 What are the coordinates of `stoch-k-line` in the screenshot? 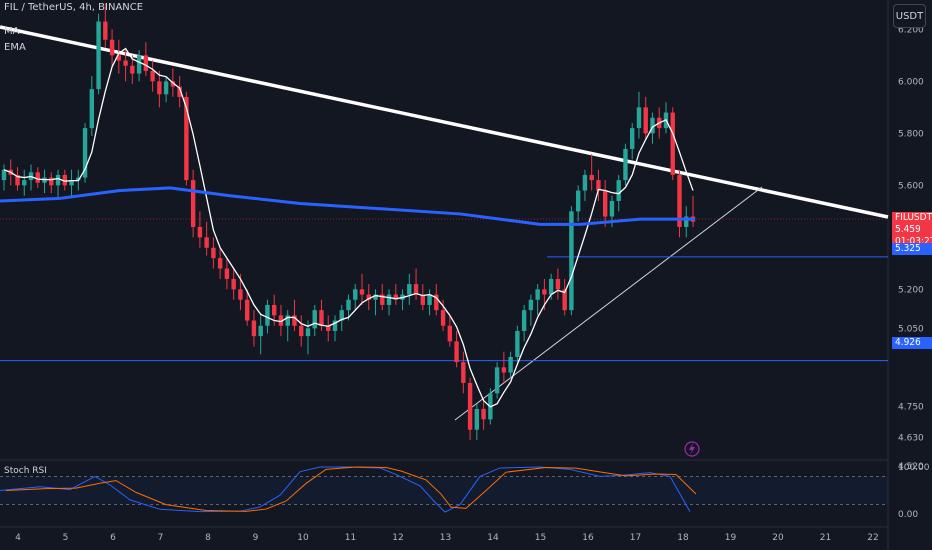 It's located at (345, 489).